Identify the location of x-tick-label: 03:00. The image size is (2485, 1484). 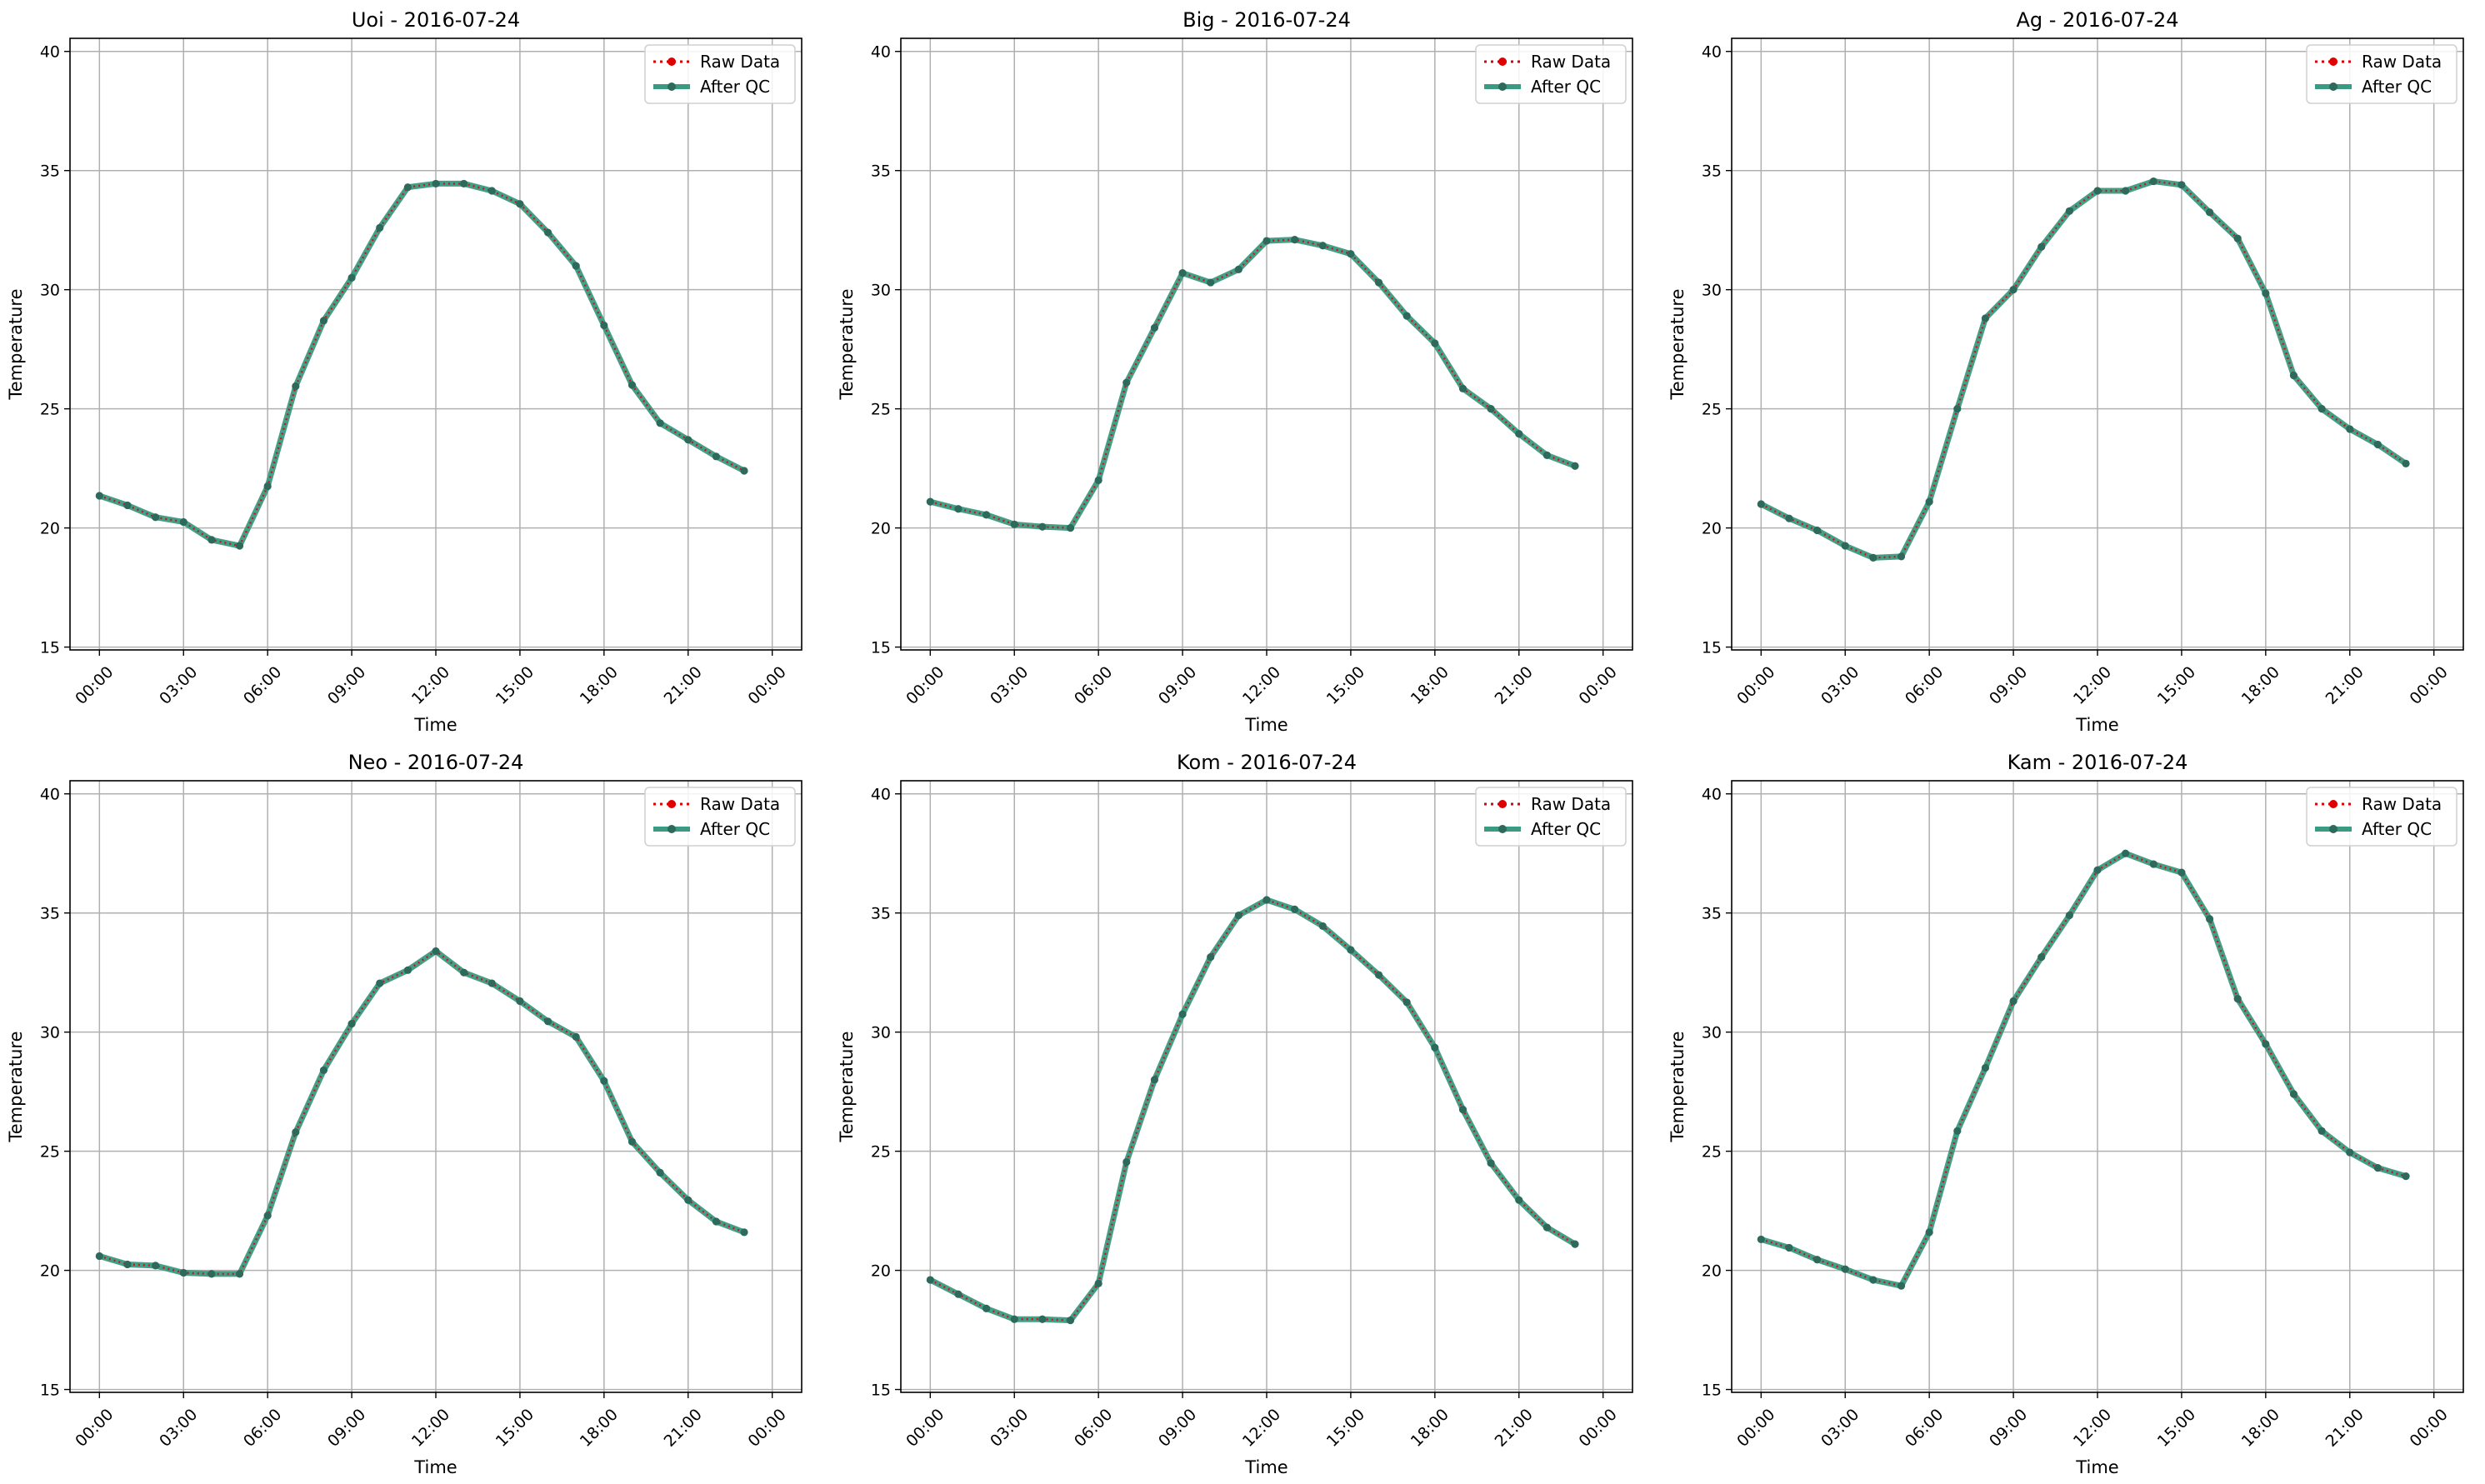
(178, 685).